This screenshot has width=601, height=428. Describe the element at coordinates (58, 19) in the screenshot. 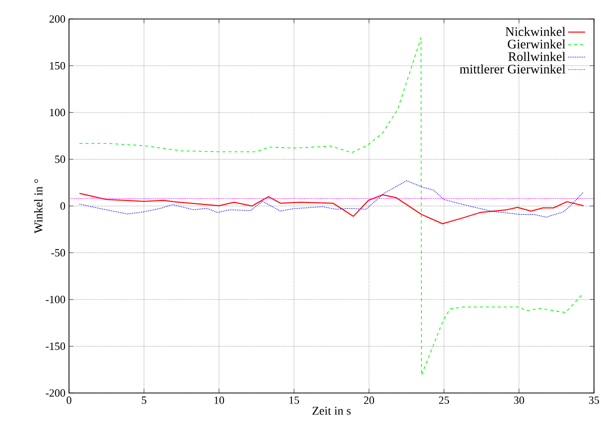

I see `y-tick-label: 200` at that location.